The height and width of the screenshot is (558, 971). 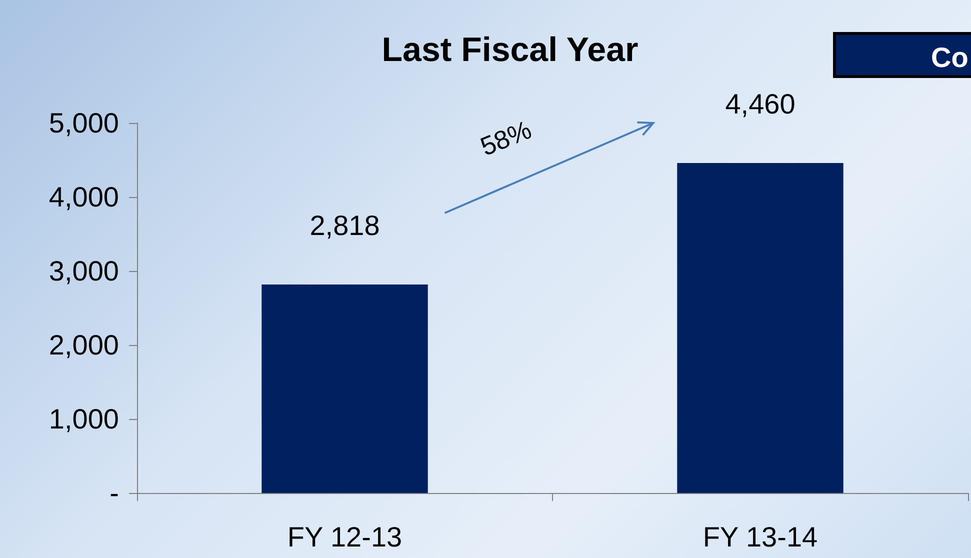 What do you see at coordinates (83, 271) in the screenshot?
I see `y-tick-label: 3,000` at bounding box center [83, 271].